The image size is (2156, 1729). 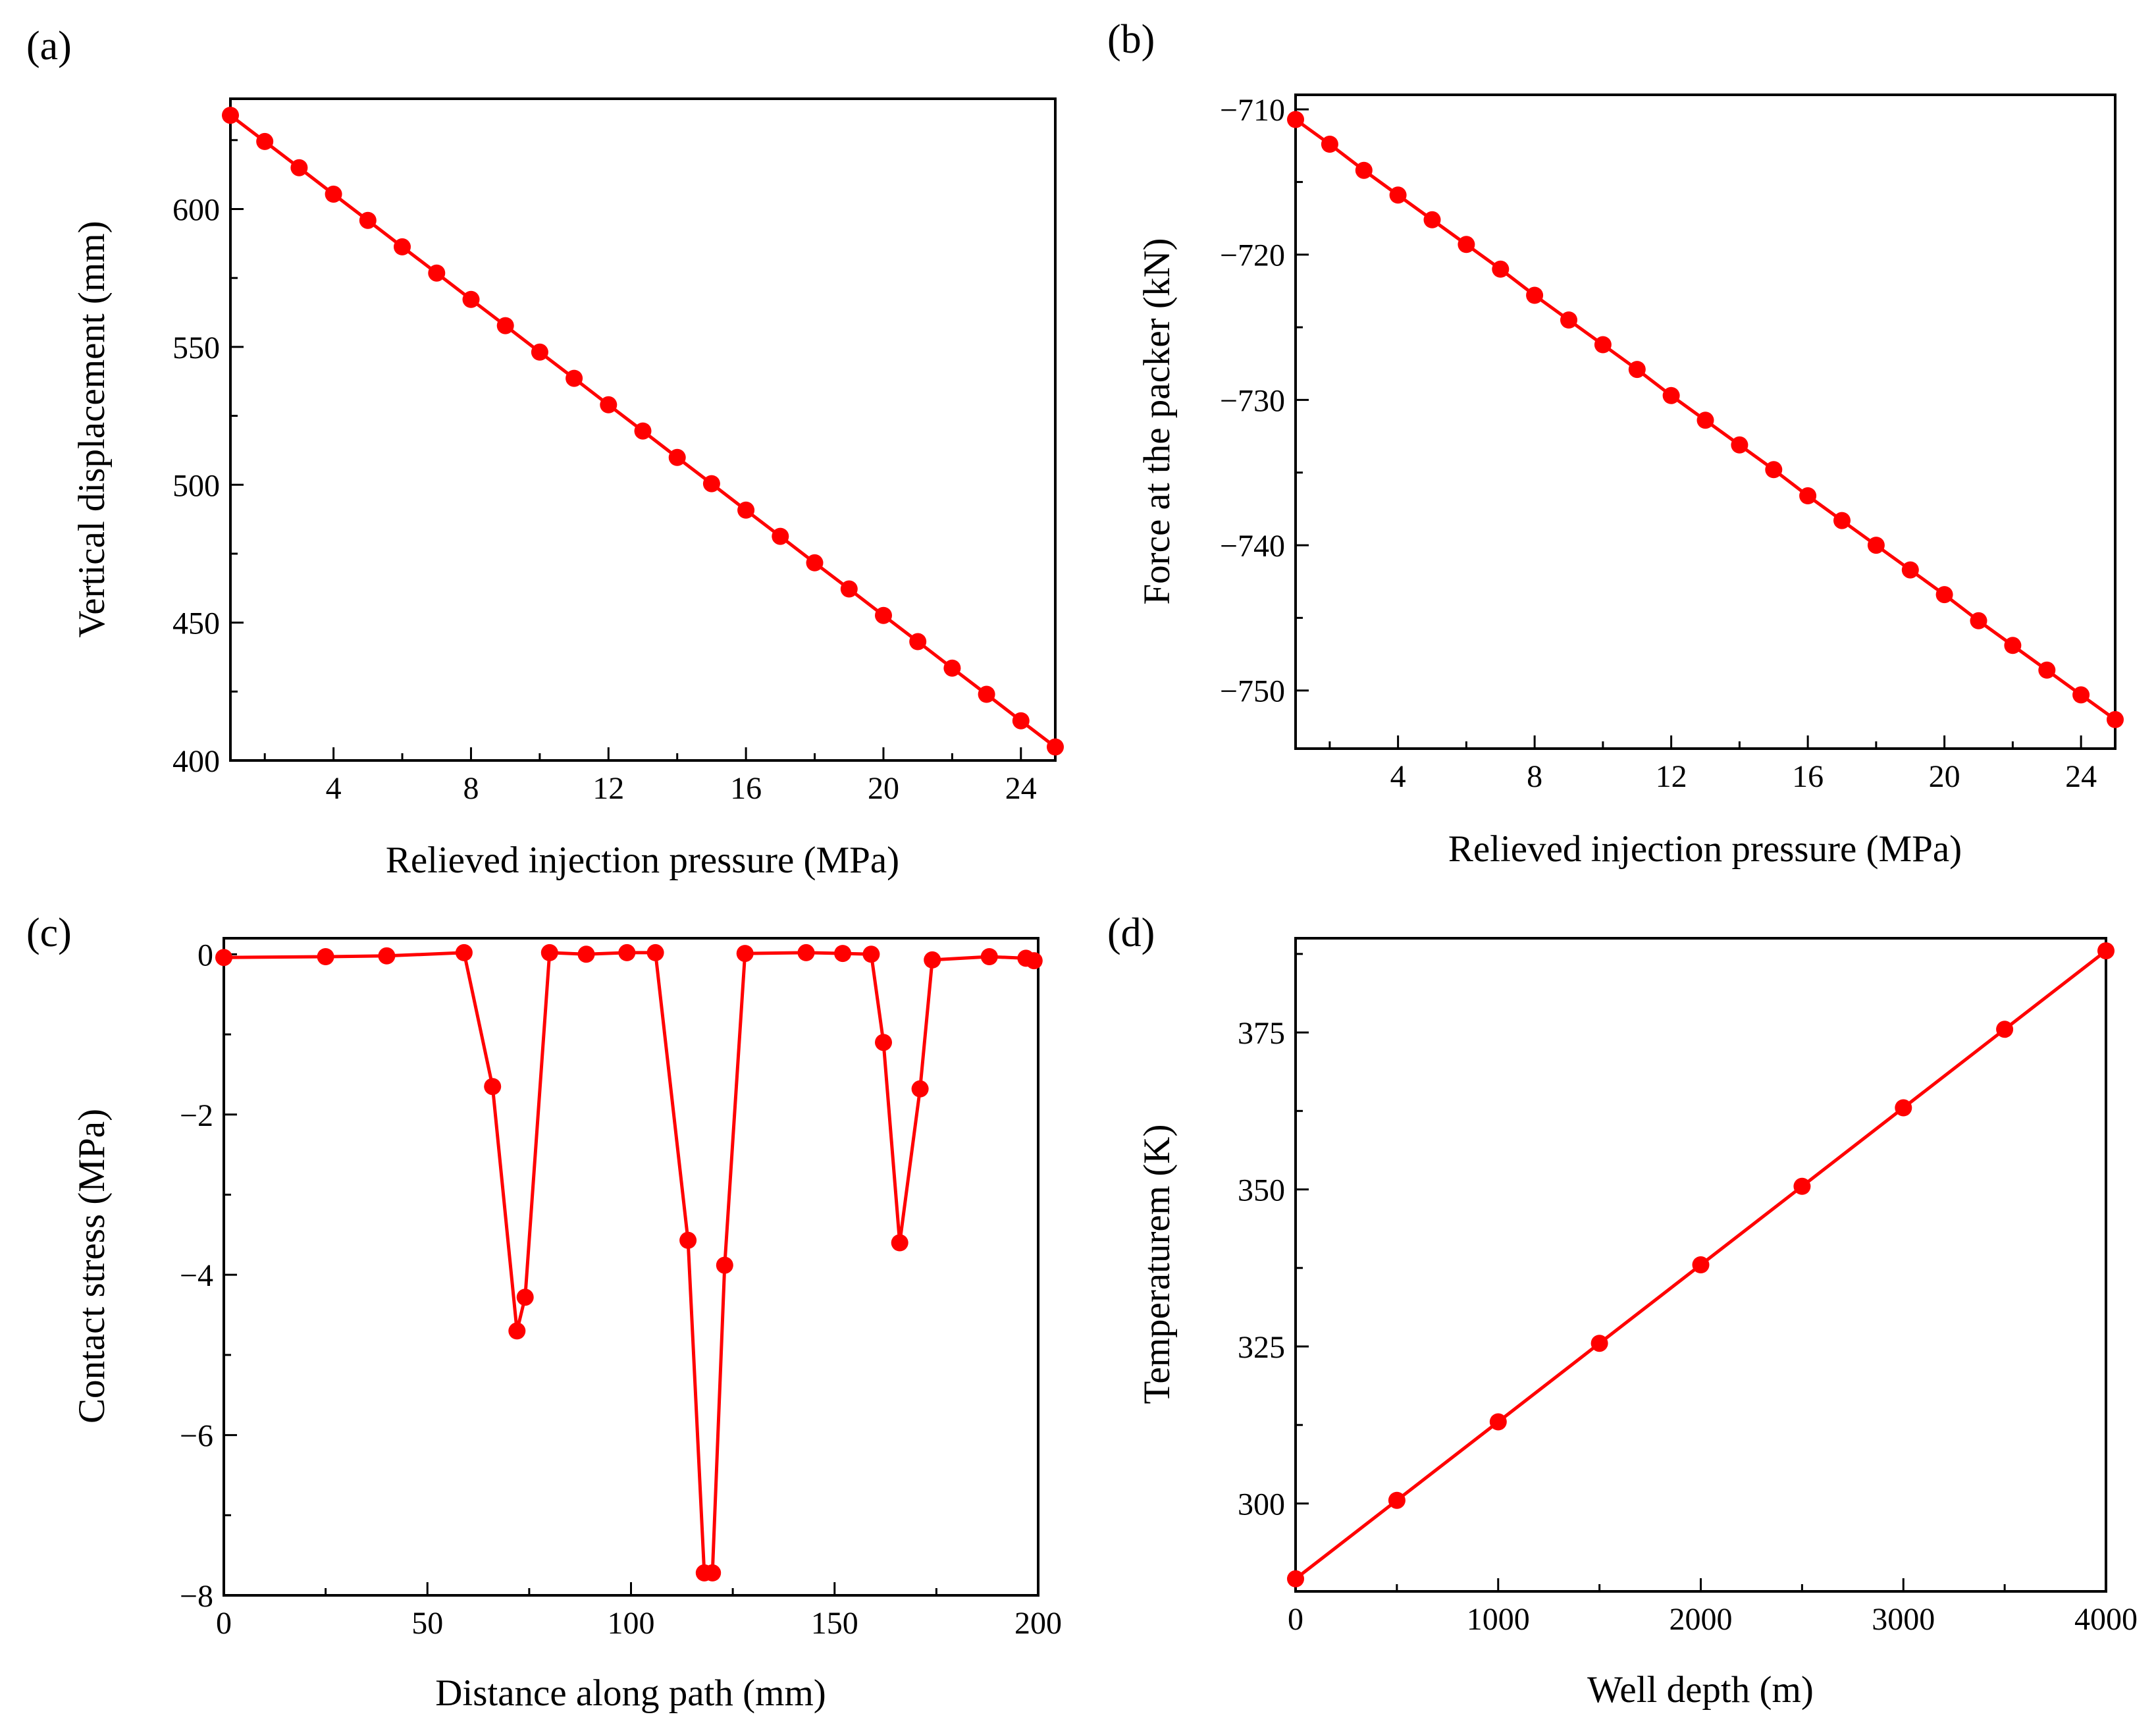 What do you see at coordinates (608, 789) in the screenshot?
I see `panel-a-x-tick-label-12: 12` at bounding box center [608, 789].